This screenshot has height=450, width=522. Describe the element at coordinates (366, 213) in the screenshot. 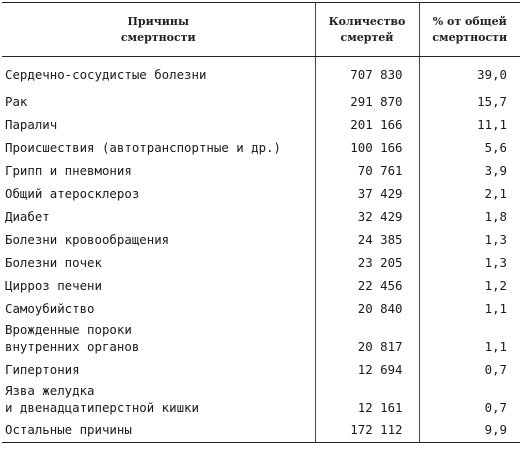

I see `count-cell: 32 429` at that location.